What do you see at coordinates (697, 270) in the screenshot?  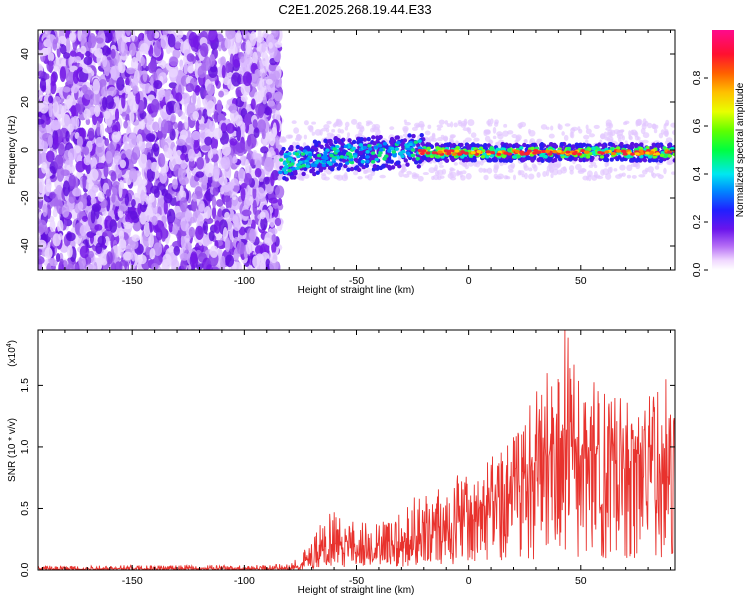 I see `colorbar-tick-label: 0.0` at bounding box center [697, 270].